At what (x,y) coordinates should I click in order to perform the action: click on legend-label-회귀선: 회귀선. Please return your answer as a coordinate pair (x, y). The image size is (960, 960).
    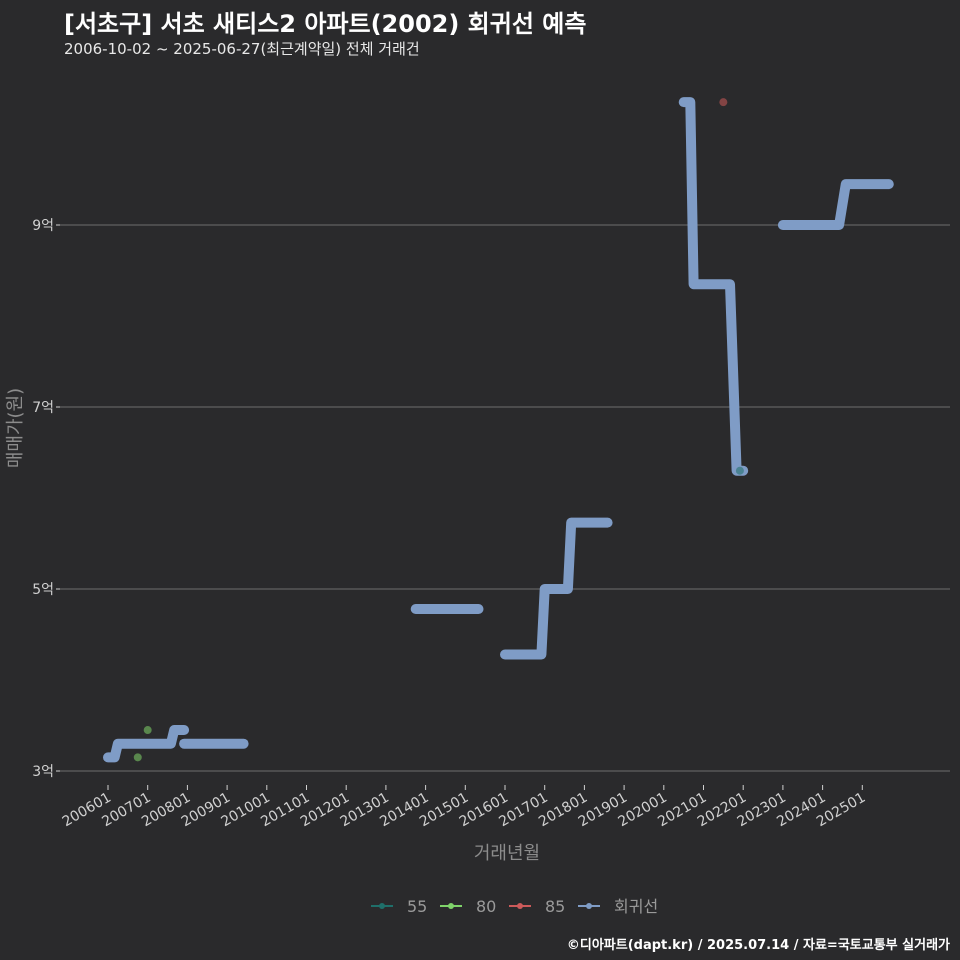
    Looking at the image, I should click on (636, 906).